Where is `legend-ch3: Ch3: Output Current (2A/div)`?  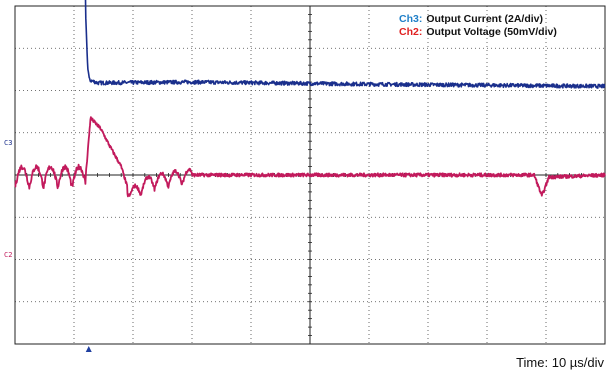
legend-ch3: Ch3: Output Current (2A/div) is located at coordinates (471, 19).